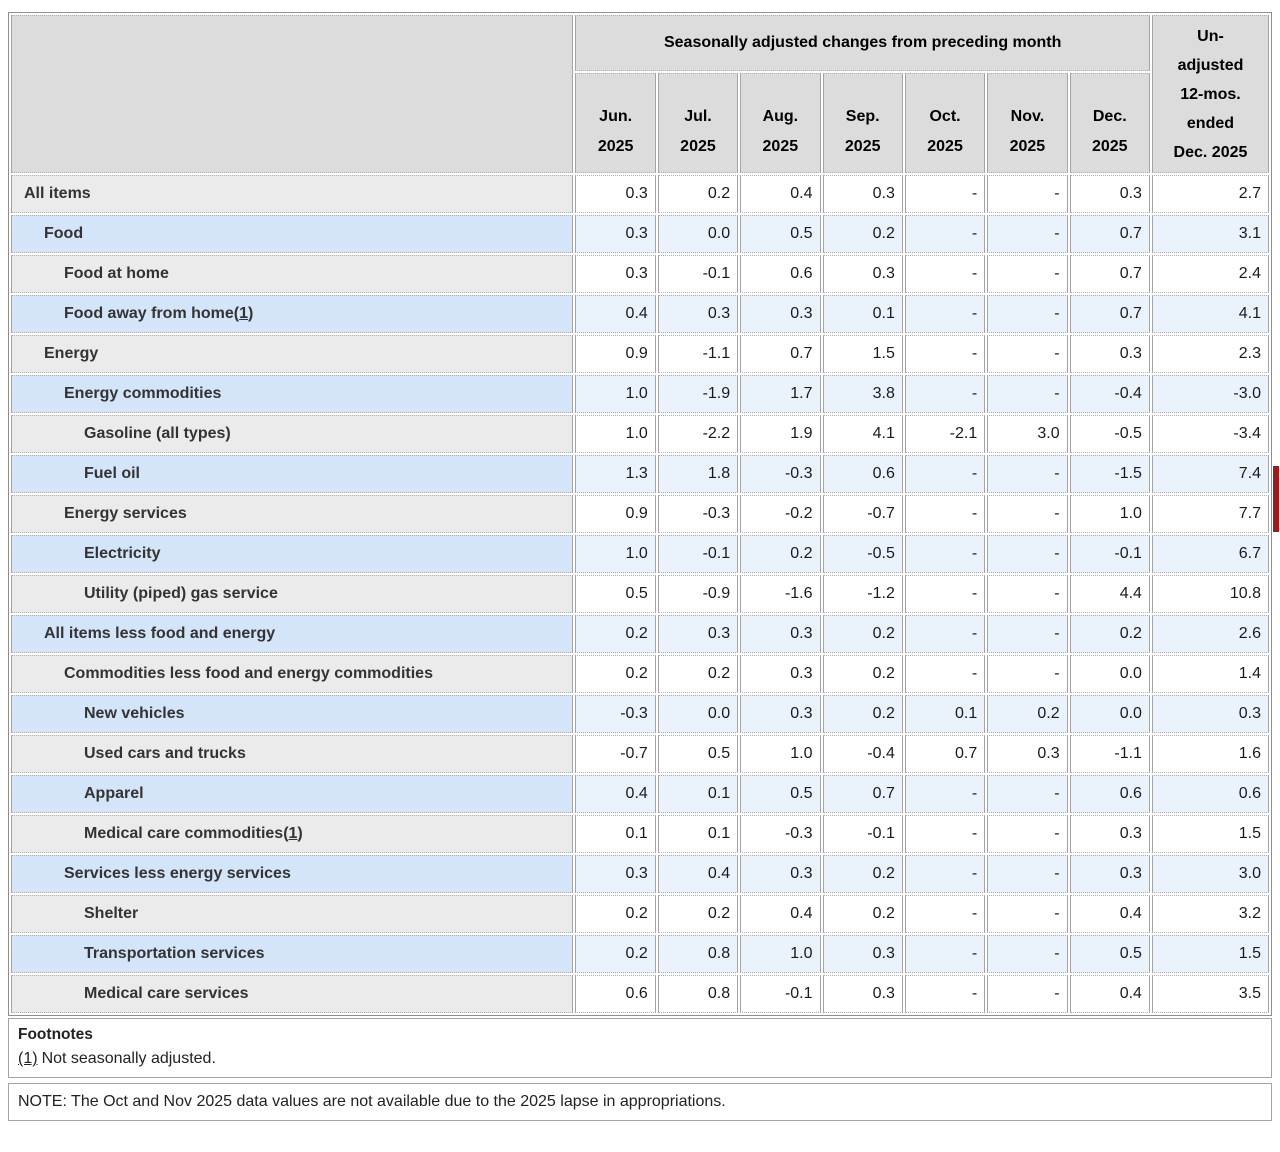 The height and width of the screenshot is (1152, 1280). I want to click on row-label-cell: Medical care services, so click(292, 994).